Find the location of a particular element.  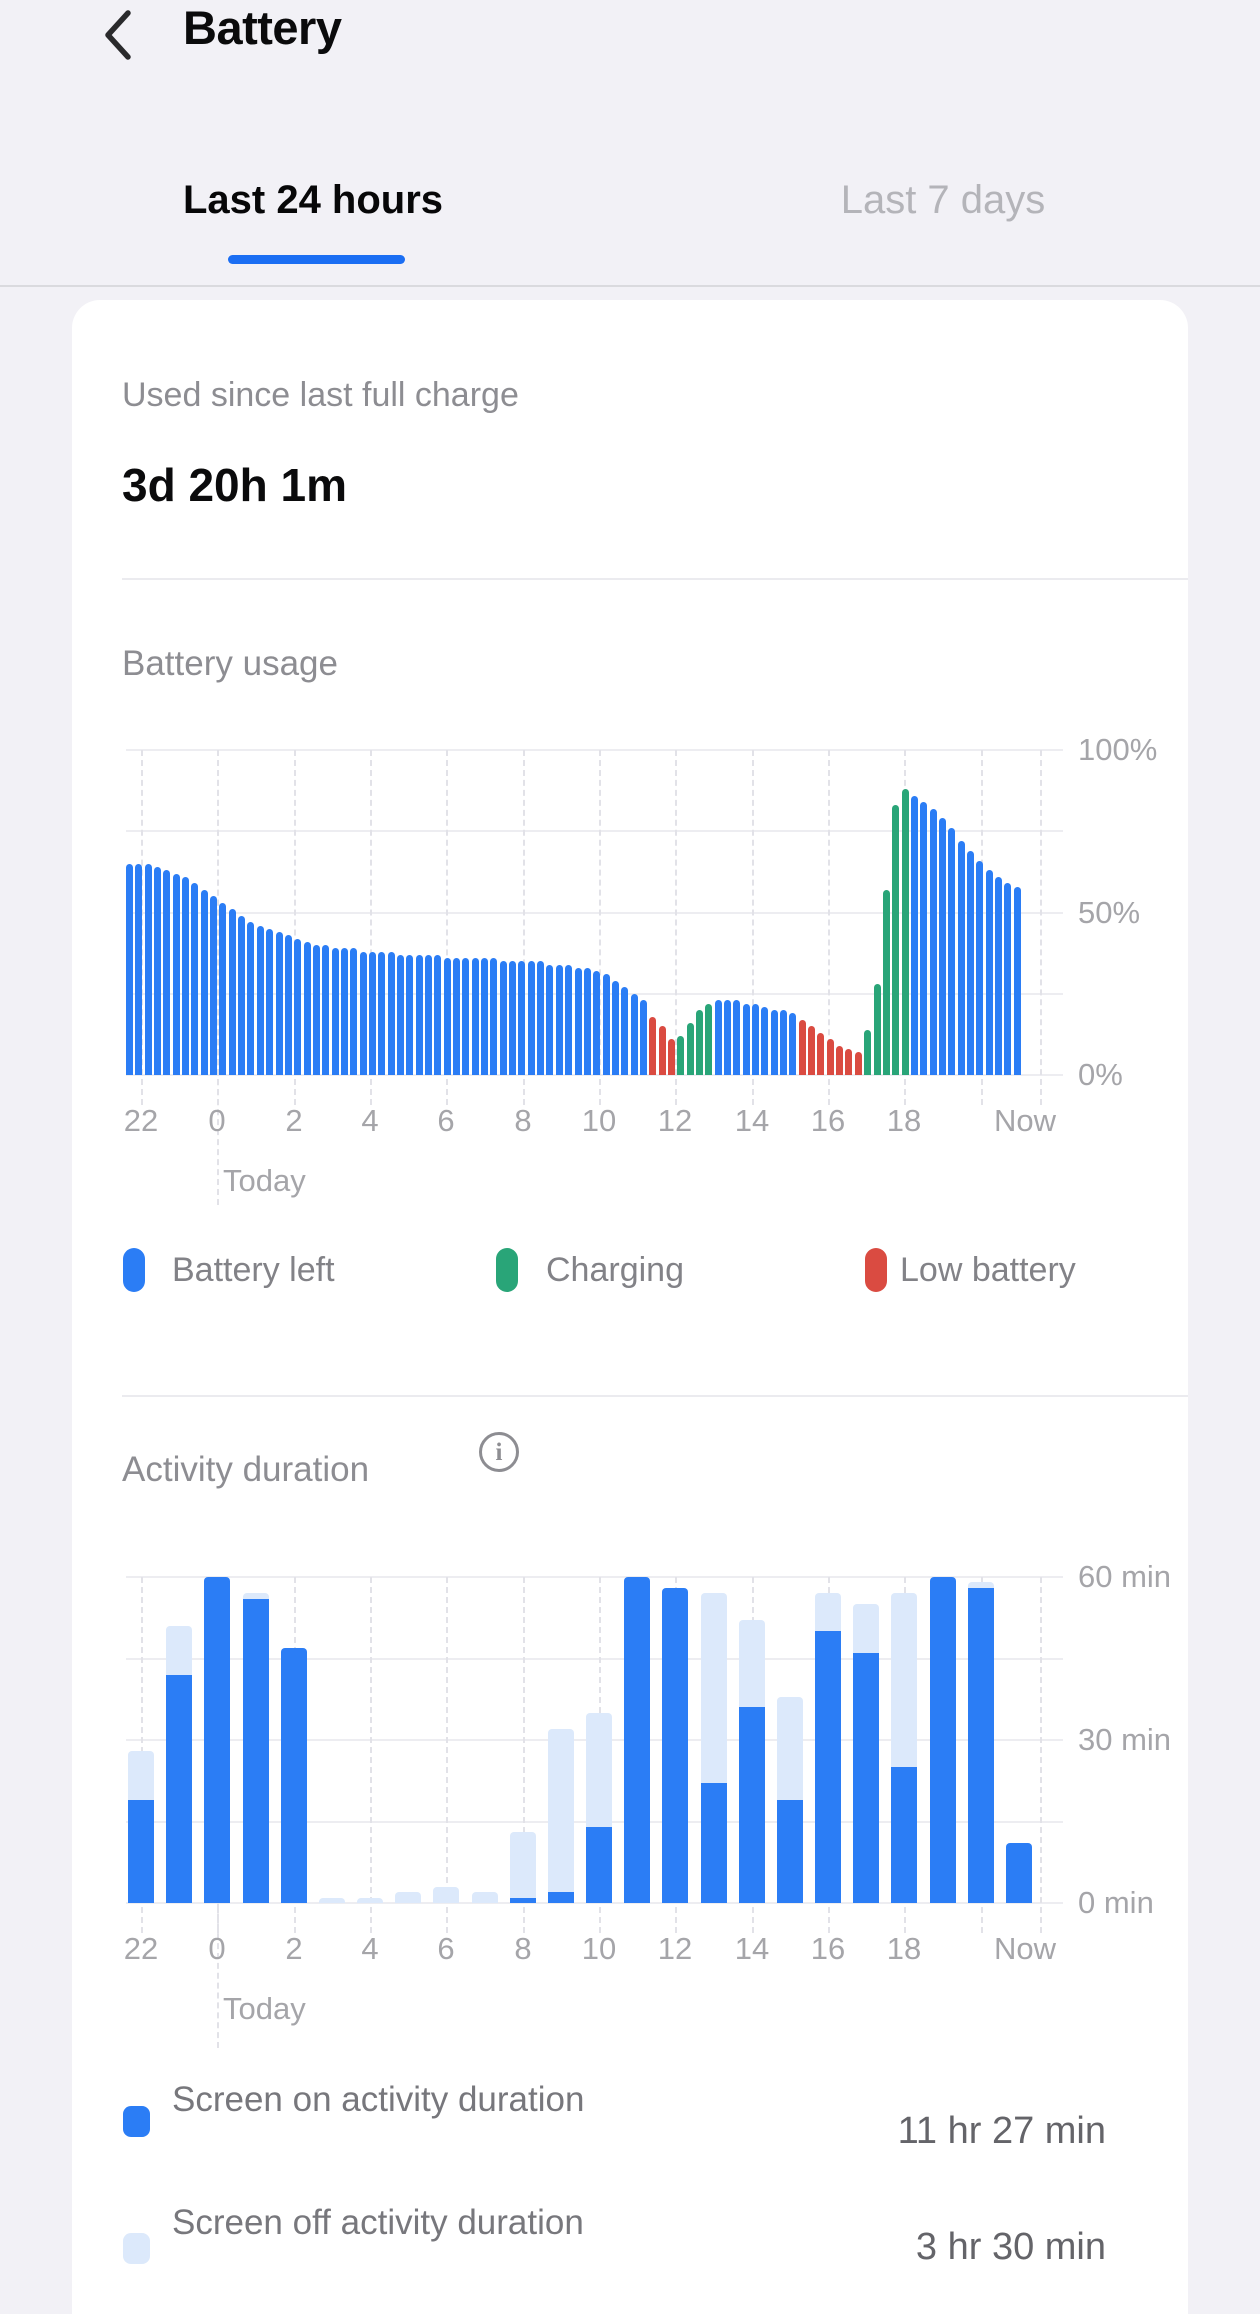

x-axis-label: 8 is located at coordinates (523, 1120).